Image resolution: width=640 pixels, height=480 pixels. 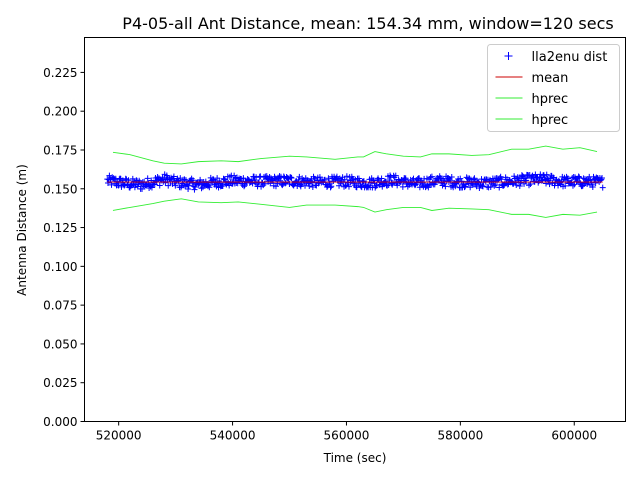 What do you see at coordinates (60, 306) in the screenshot?
I see `y-tick-label: 0.075` at bounding box center [60, 306].